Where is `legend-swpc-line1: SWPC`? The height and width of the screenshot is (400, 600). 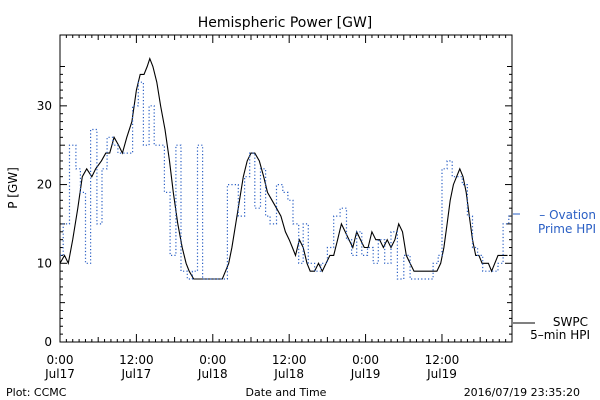 legend-swpc-line1: SWPC is located at coordinates (570, 322).